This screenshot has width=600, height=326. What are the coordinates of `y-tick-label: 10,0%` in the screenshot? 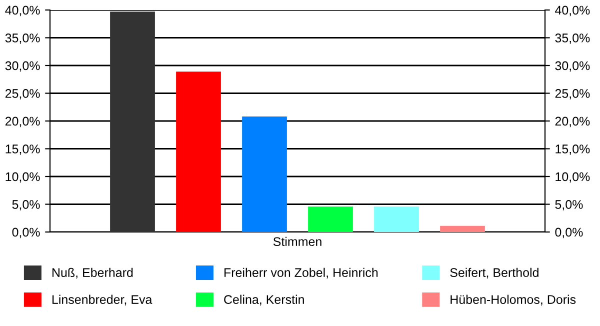 It's located at (23, 177).